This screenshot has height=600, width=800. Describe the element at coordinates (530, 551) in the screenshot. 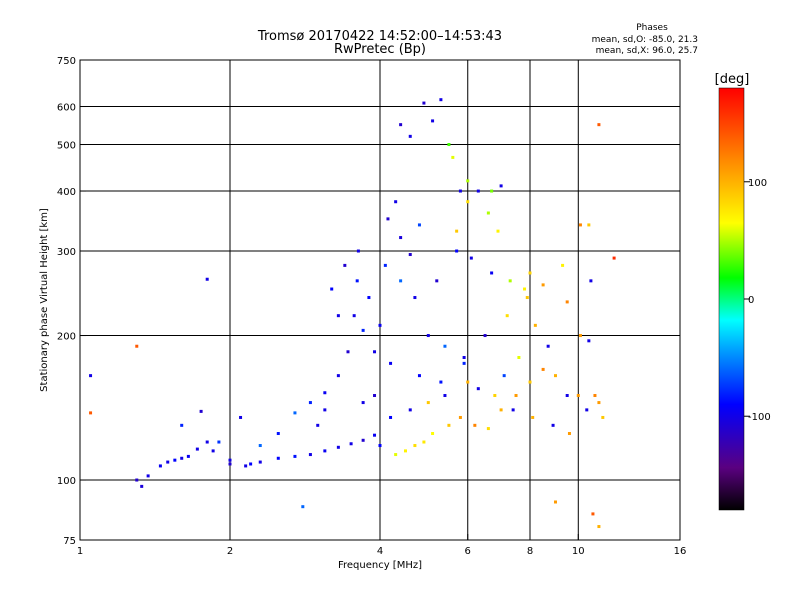

I see `x-tick-label: 8` at that location.